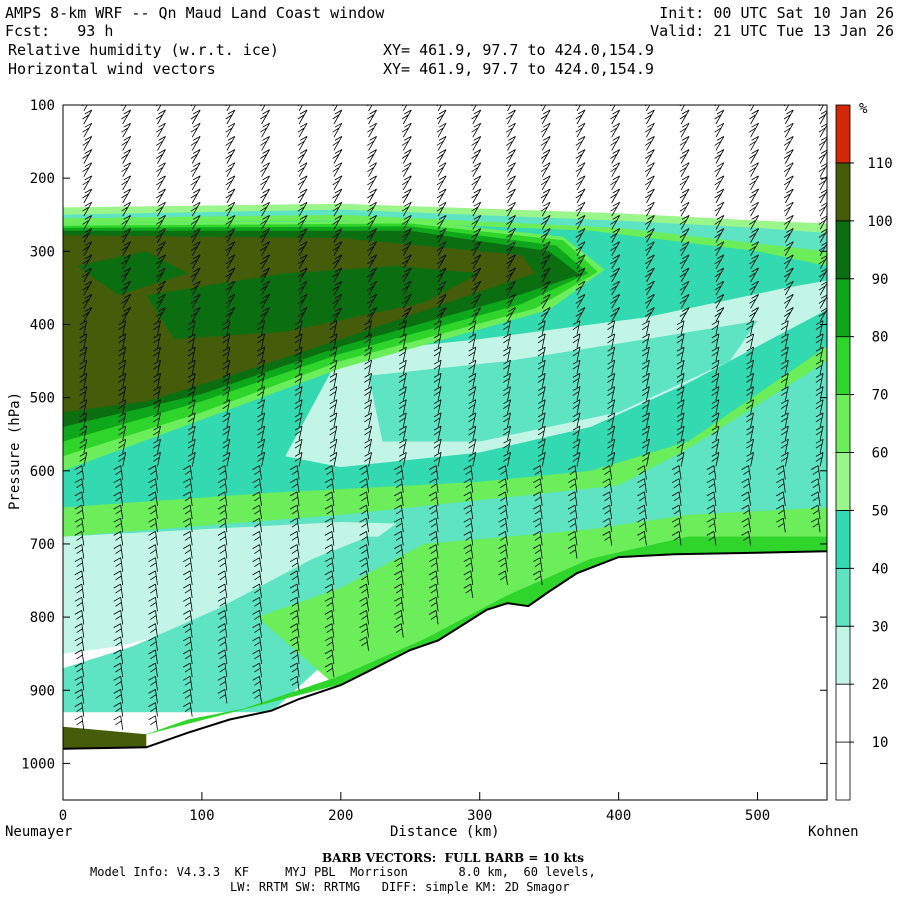 This screenshot has width=900, height=900. I want to click on x-tick-label-0: 0, so click(63, 816).